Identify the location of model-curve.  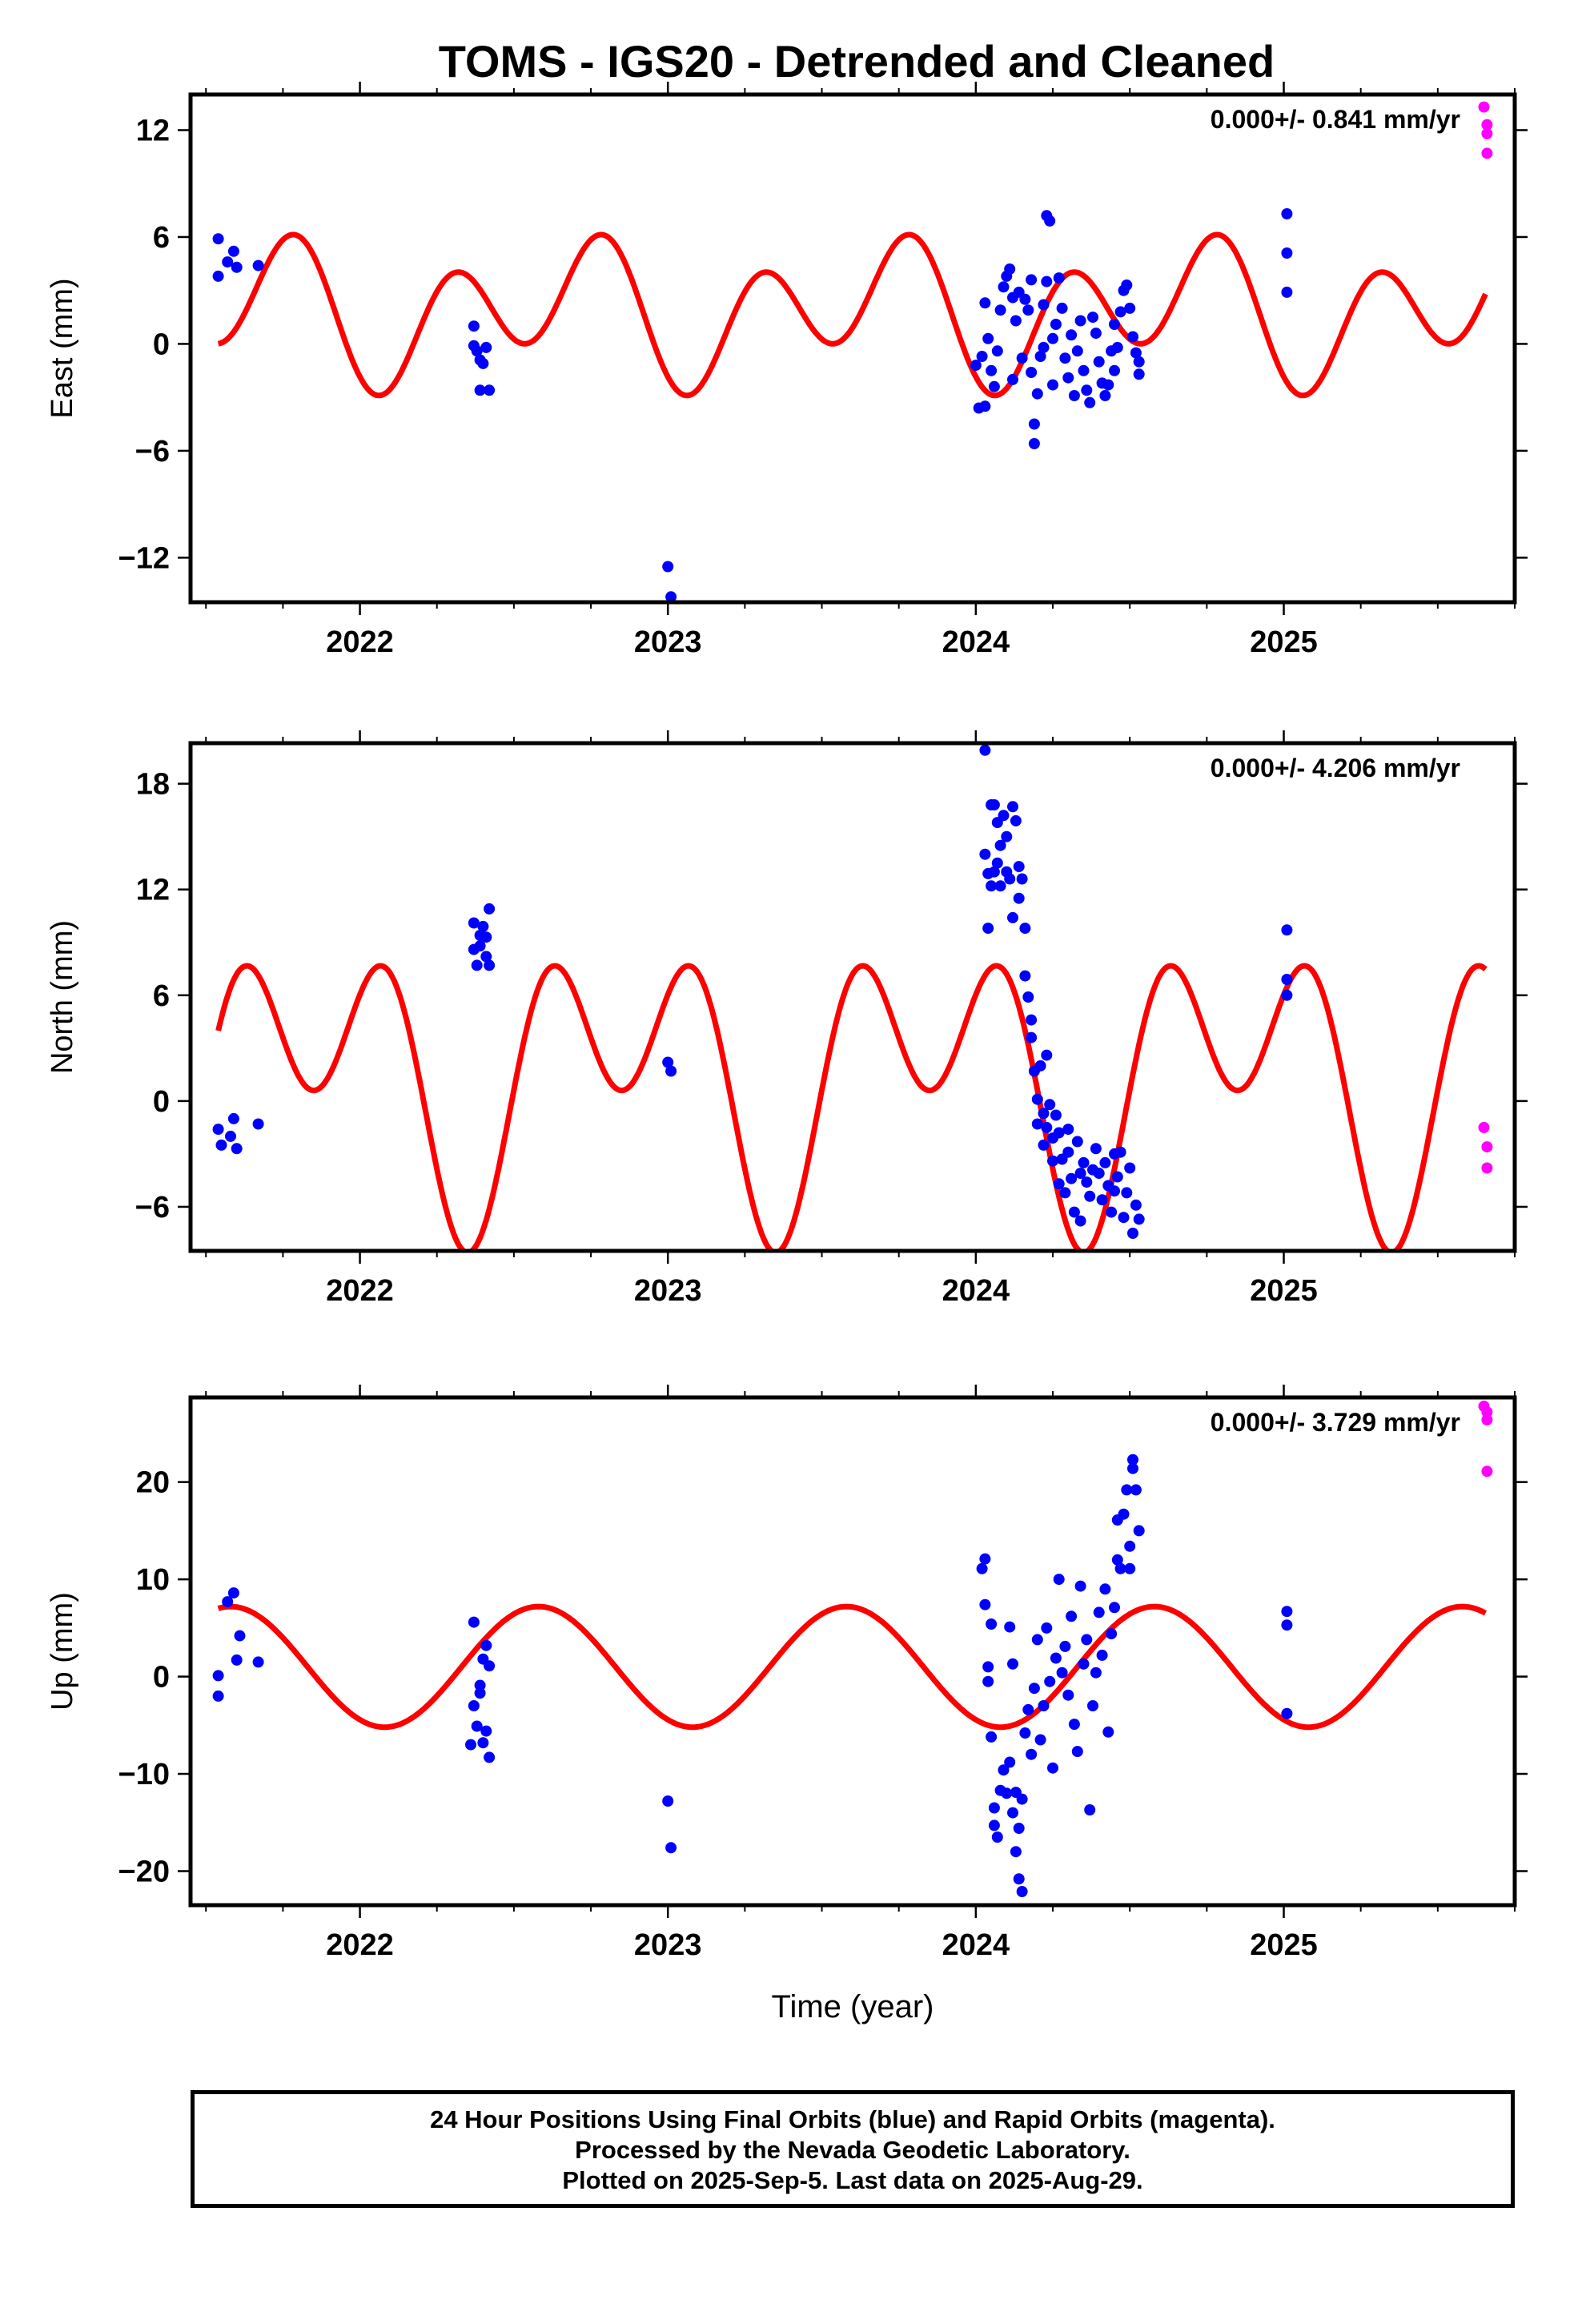
(852, 1667).